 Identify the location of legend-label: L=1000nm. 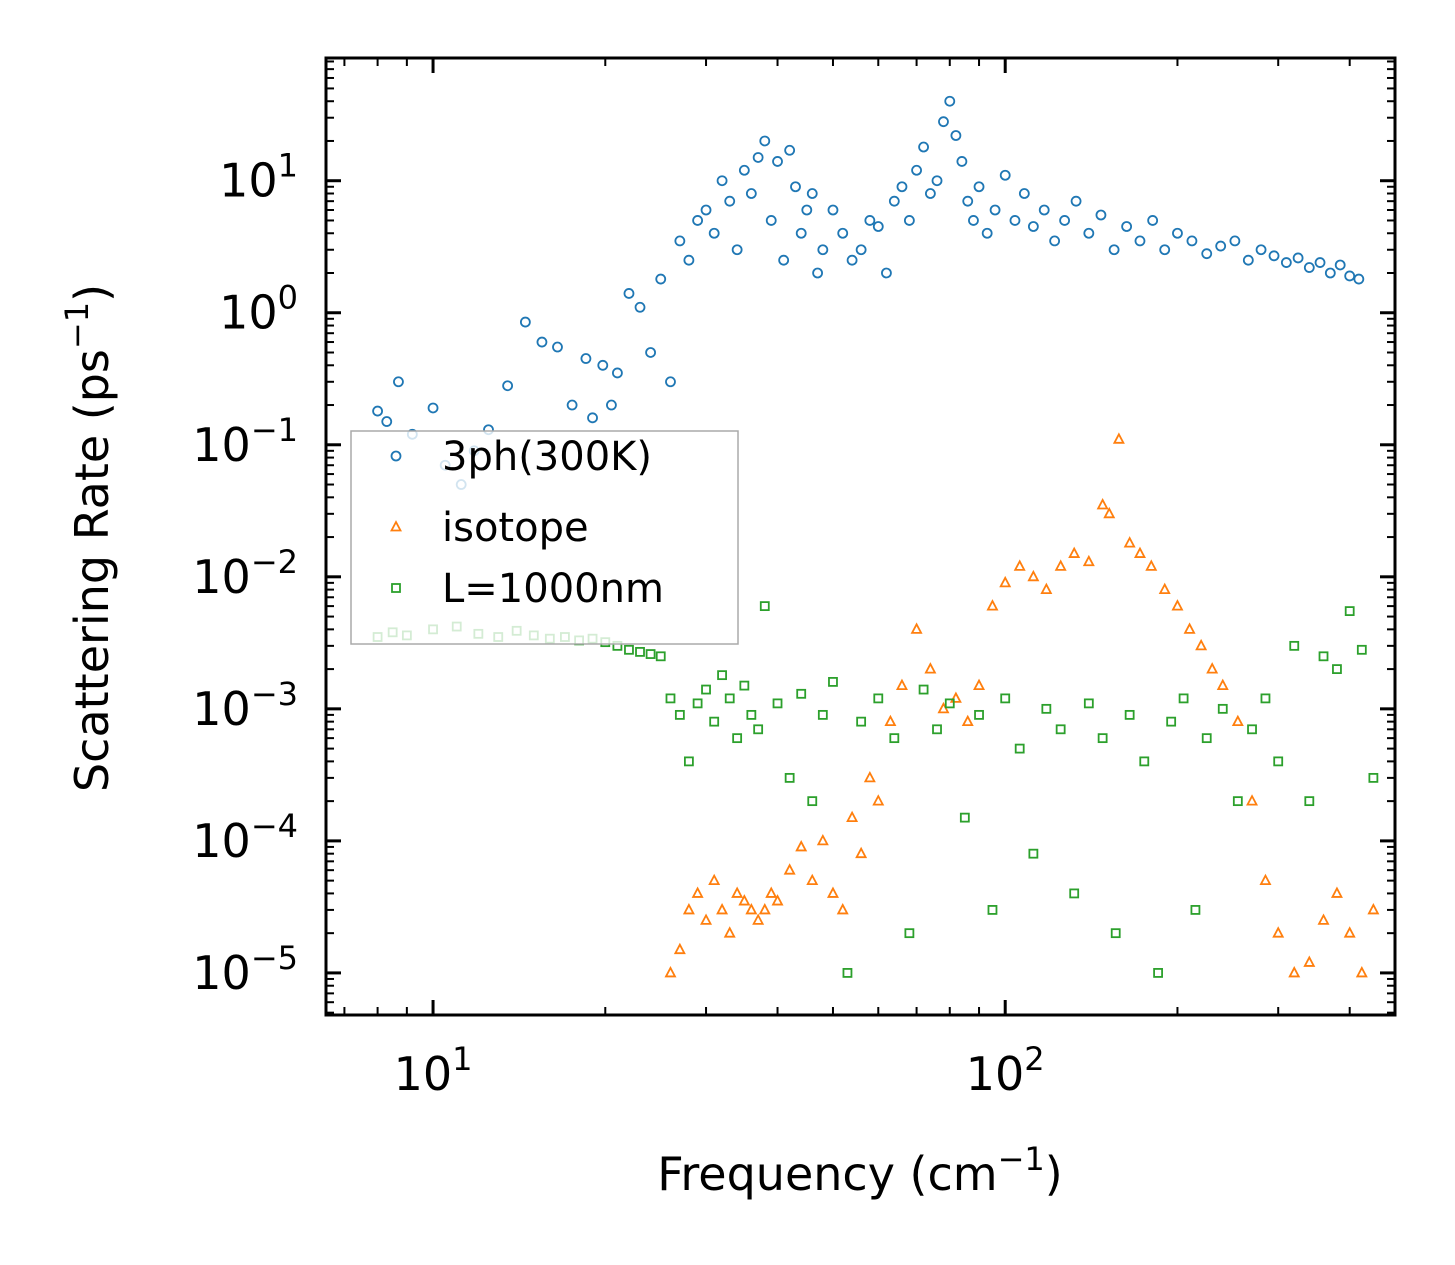
(553, 589).